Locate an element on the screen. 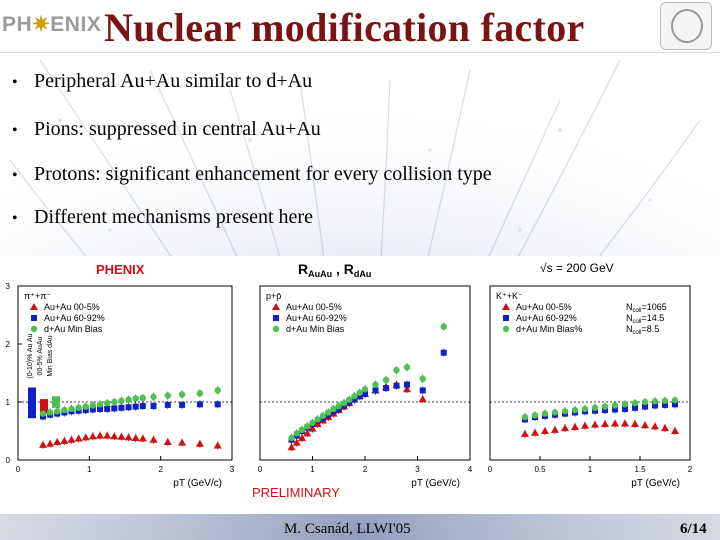  y-tick-label: 2 is located at coordinates (8, 344).